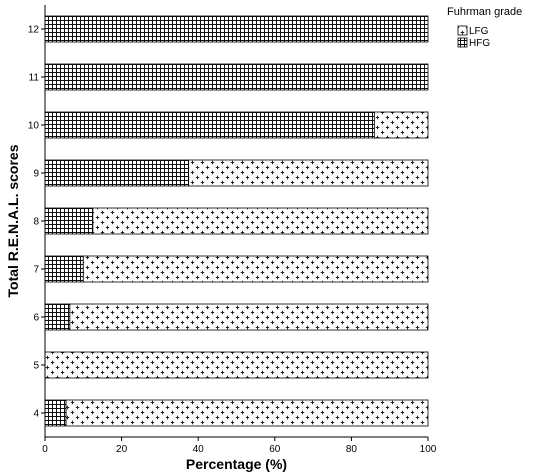  I want to click on x-axis-ticks: 0 20 40 60 80 100, so click(239, 446).